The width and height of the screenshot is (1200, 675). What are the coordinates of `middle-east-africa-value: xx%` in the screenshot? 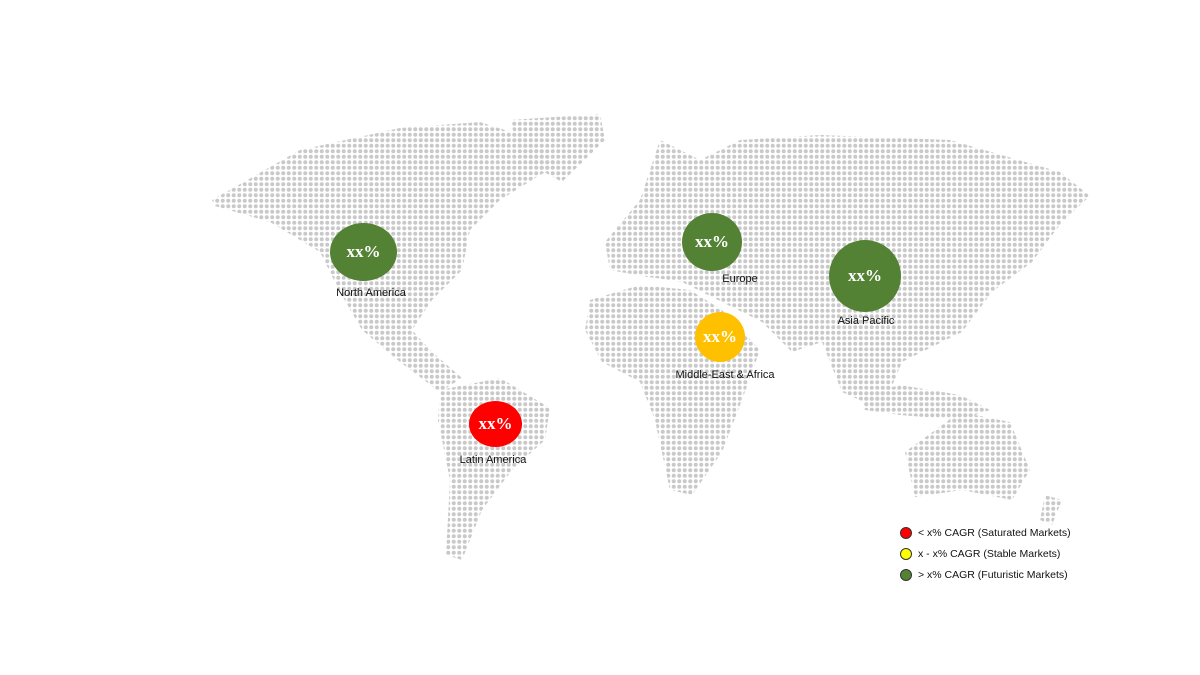 It's located at (720, 336).